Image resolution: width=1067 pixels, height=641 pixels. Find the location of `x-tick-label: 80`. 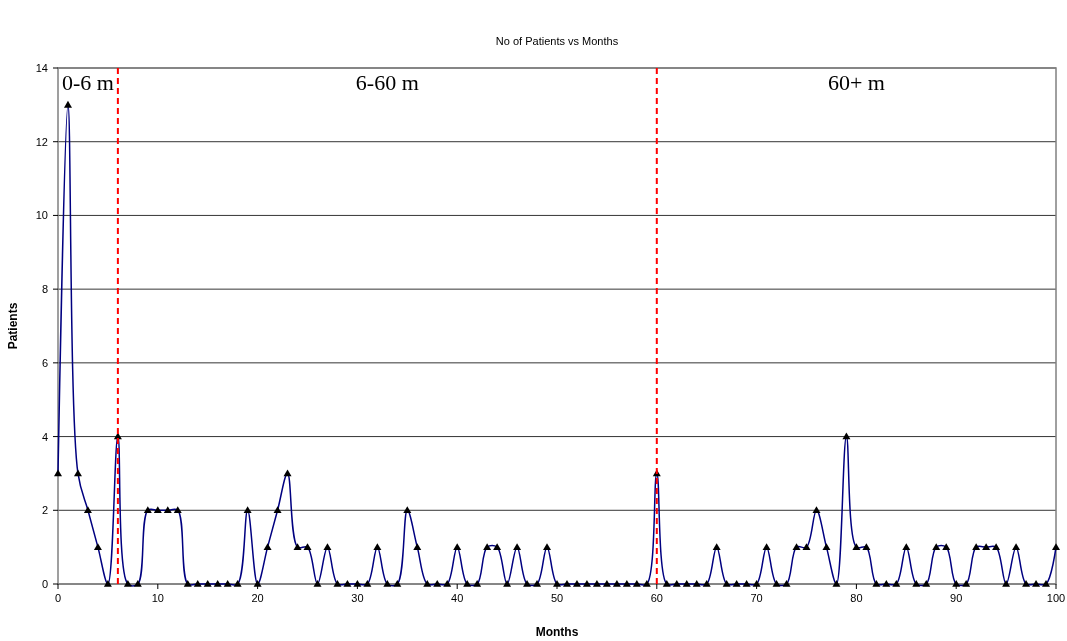

x-tick-label: 80 is located at coordinates (856, 598).